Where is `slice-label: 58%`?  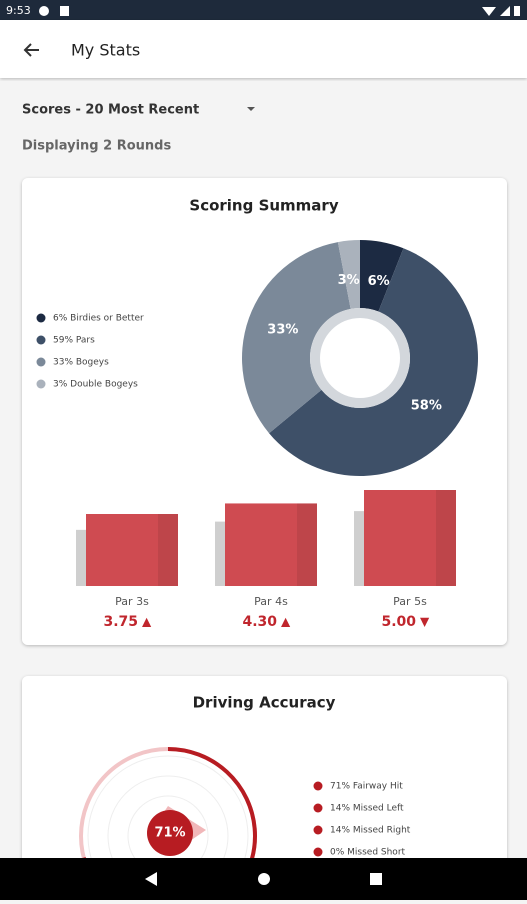
slice-label: 58% is located at coordinates (426, 406).